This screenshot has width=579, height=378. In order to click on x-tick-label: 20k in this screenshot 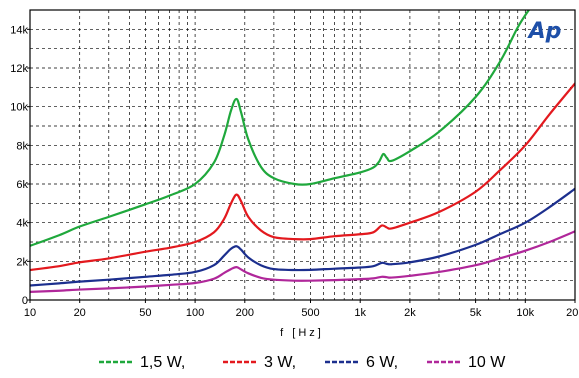, I will do `click(572, 313)`.